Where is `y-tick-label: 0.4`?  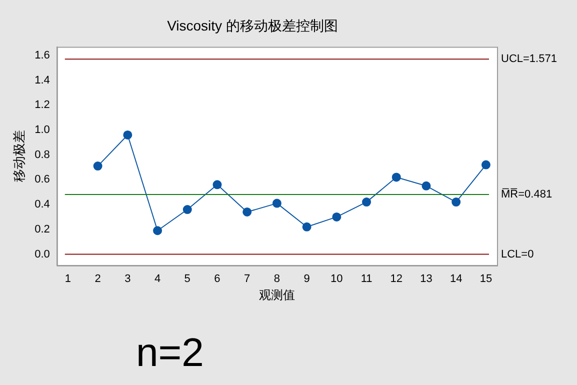 y-tick-label: 0.4 is located at coordinates (42, 204).